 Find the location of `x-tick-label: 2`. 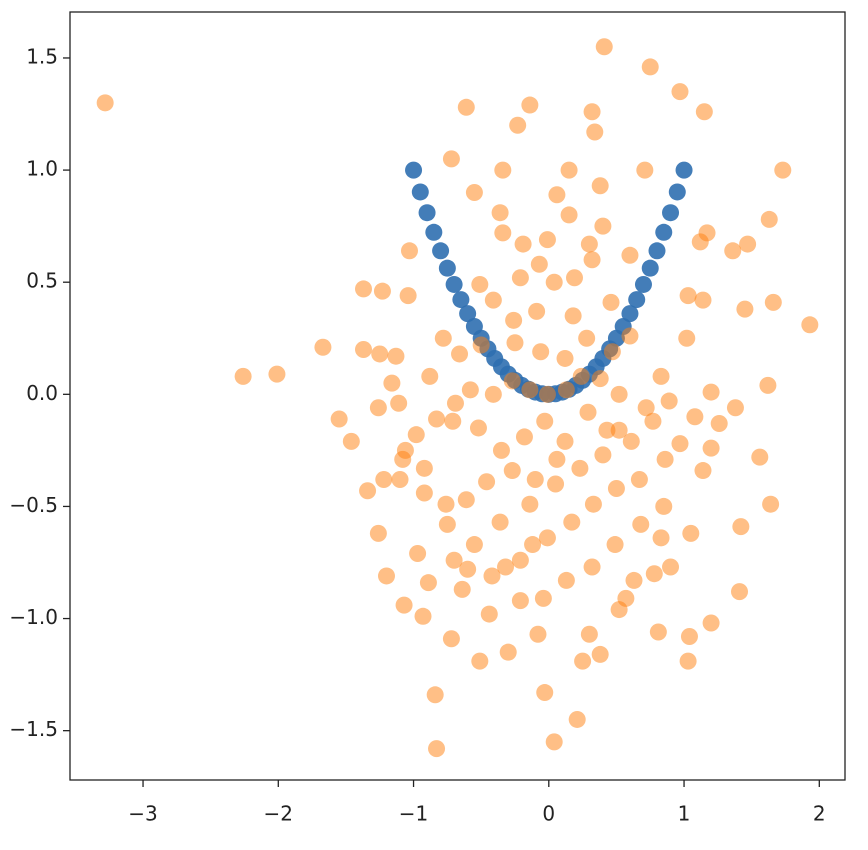

x-tick-label: 2 is located at coordinates (819, 814).